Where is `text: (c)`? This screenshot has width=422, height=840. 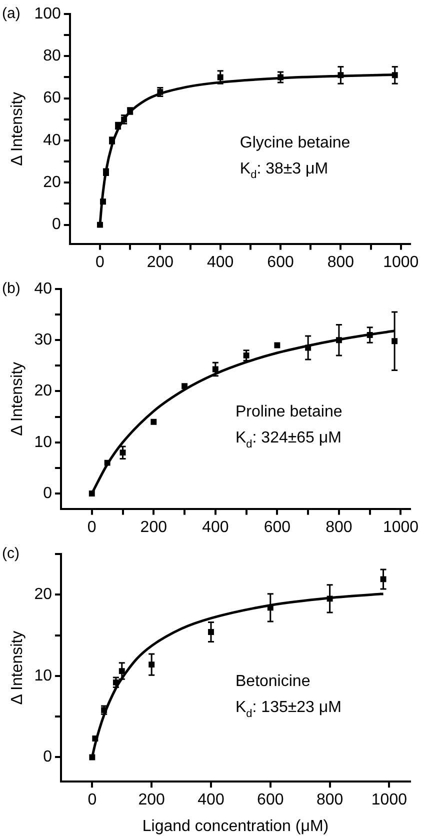
text: (c) is located at coordinates (11, 553).